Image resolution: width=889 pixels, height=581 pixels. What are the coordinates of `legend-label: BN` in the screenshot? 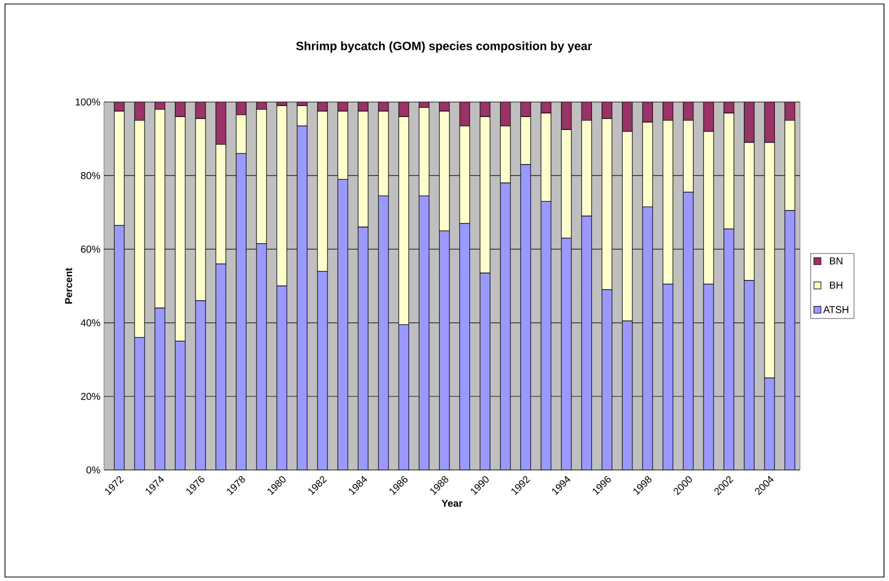 It's located at (836, 260).